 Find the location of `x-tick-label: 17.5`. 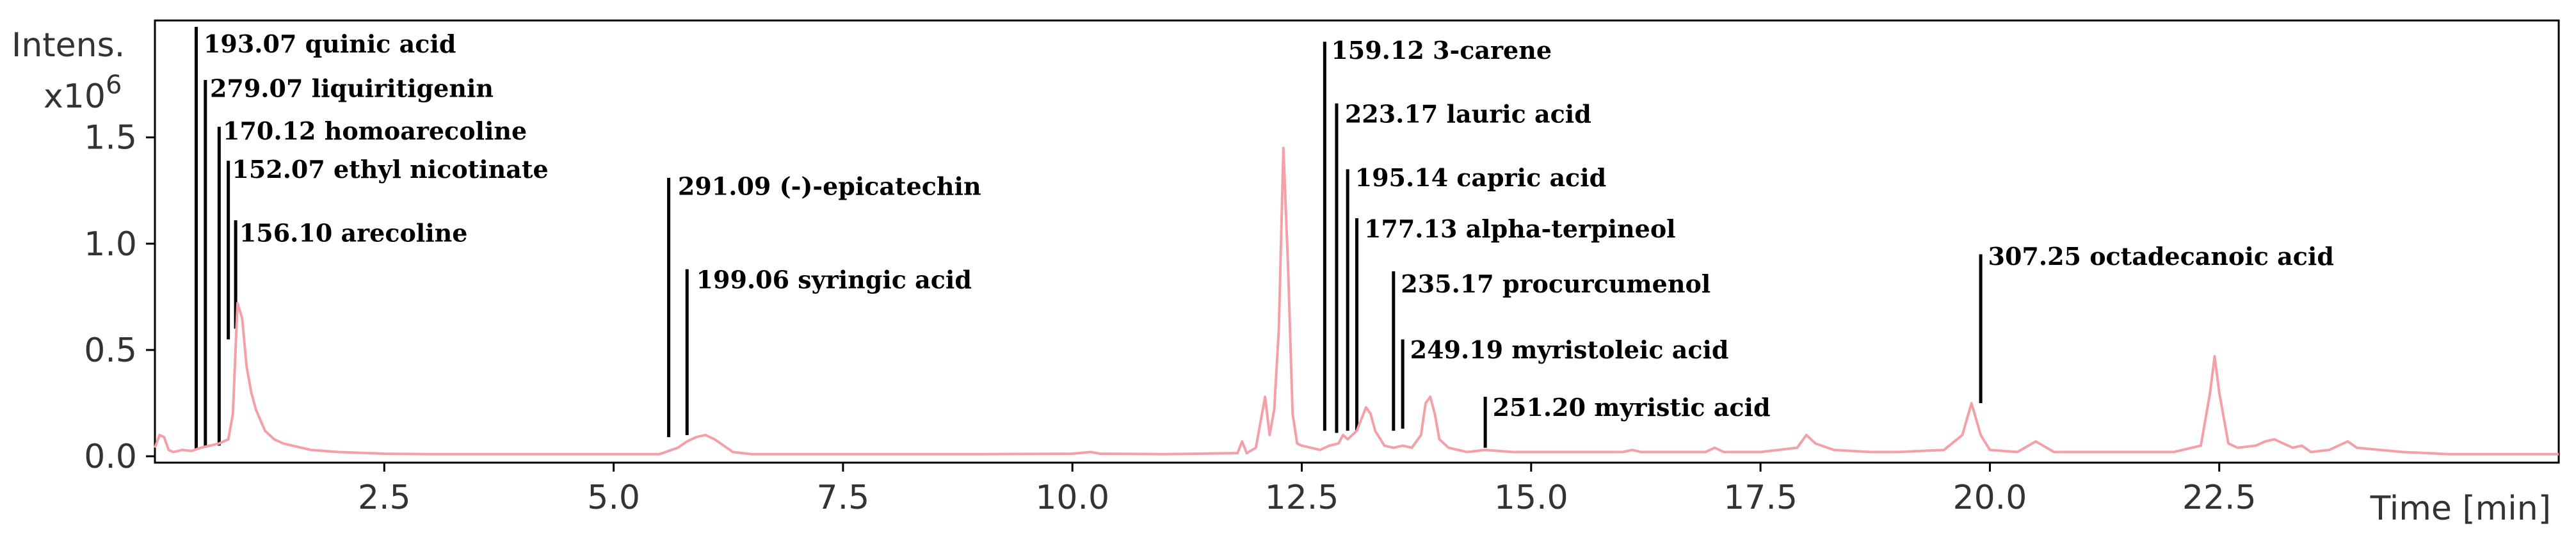

x-tick-label: 17.5 is located at coordinates (1760, 498).